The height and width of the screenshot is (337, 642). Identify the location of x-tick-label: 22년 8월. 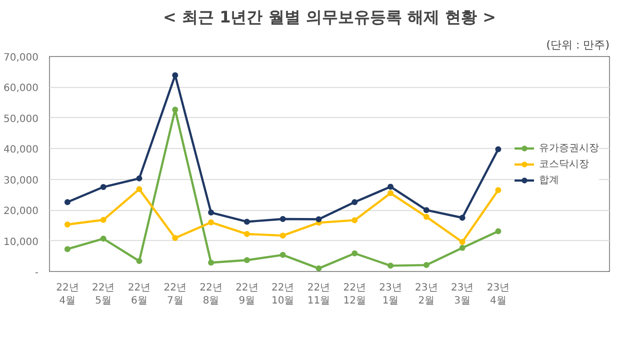
(211, 294).